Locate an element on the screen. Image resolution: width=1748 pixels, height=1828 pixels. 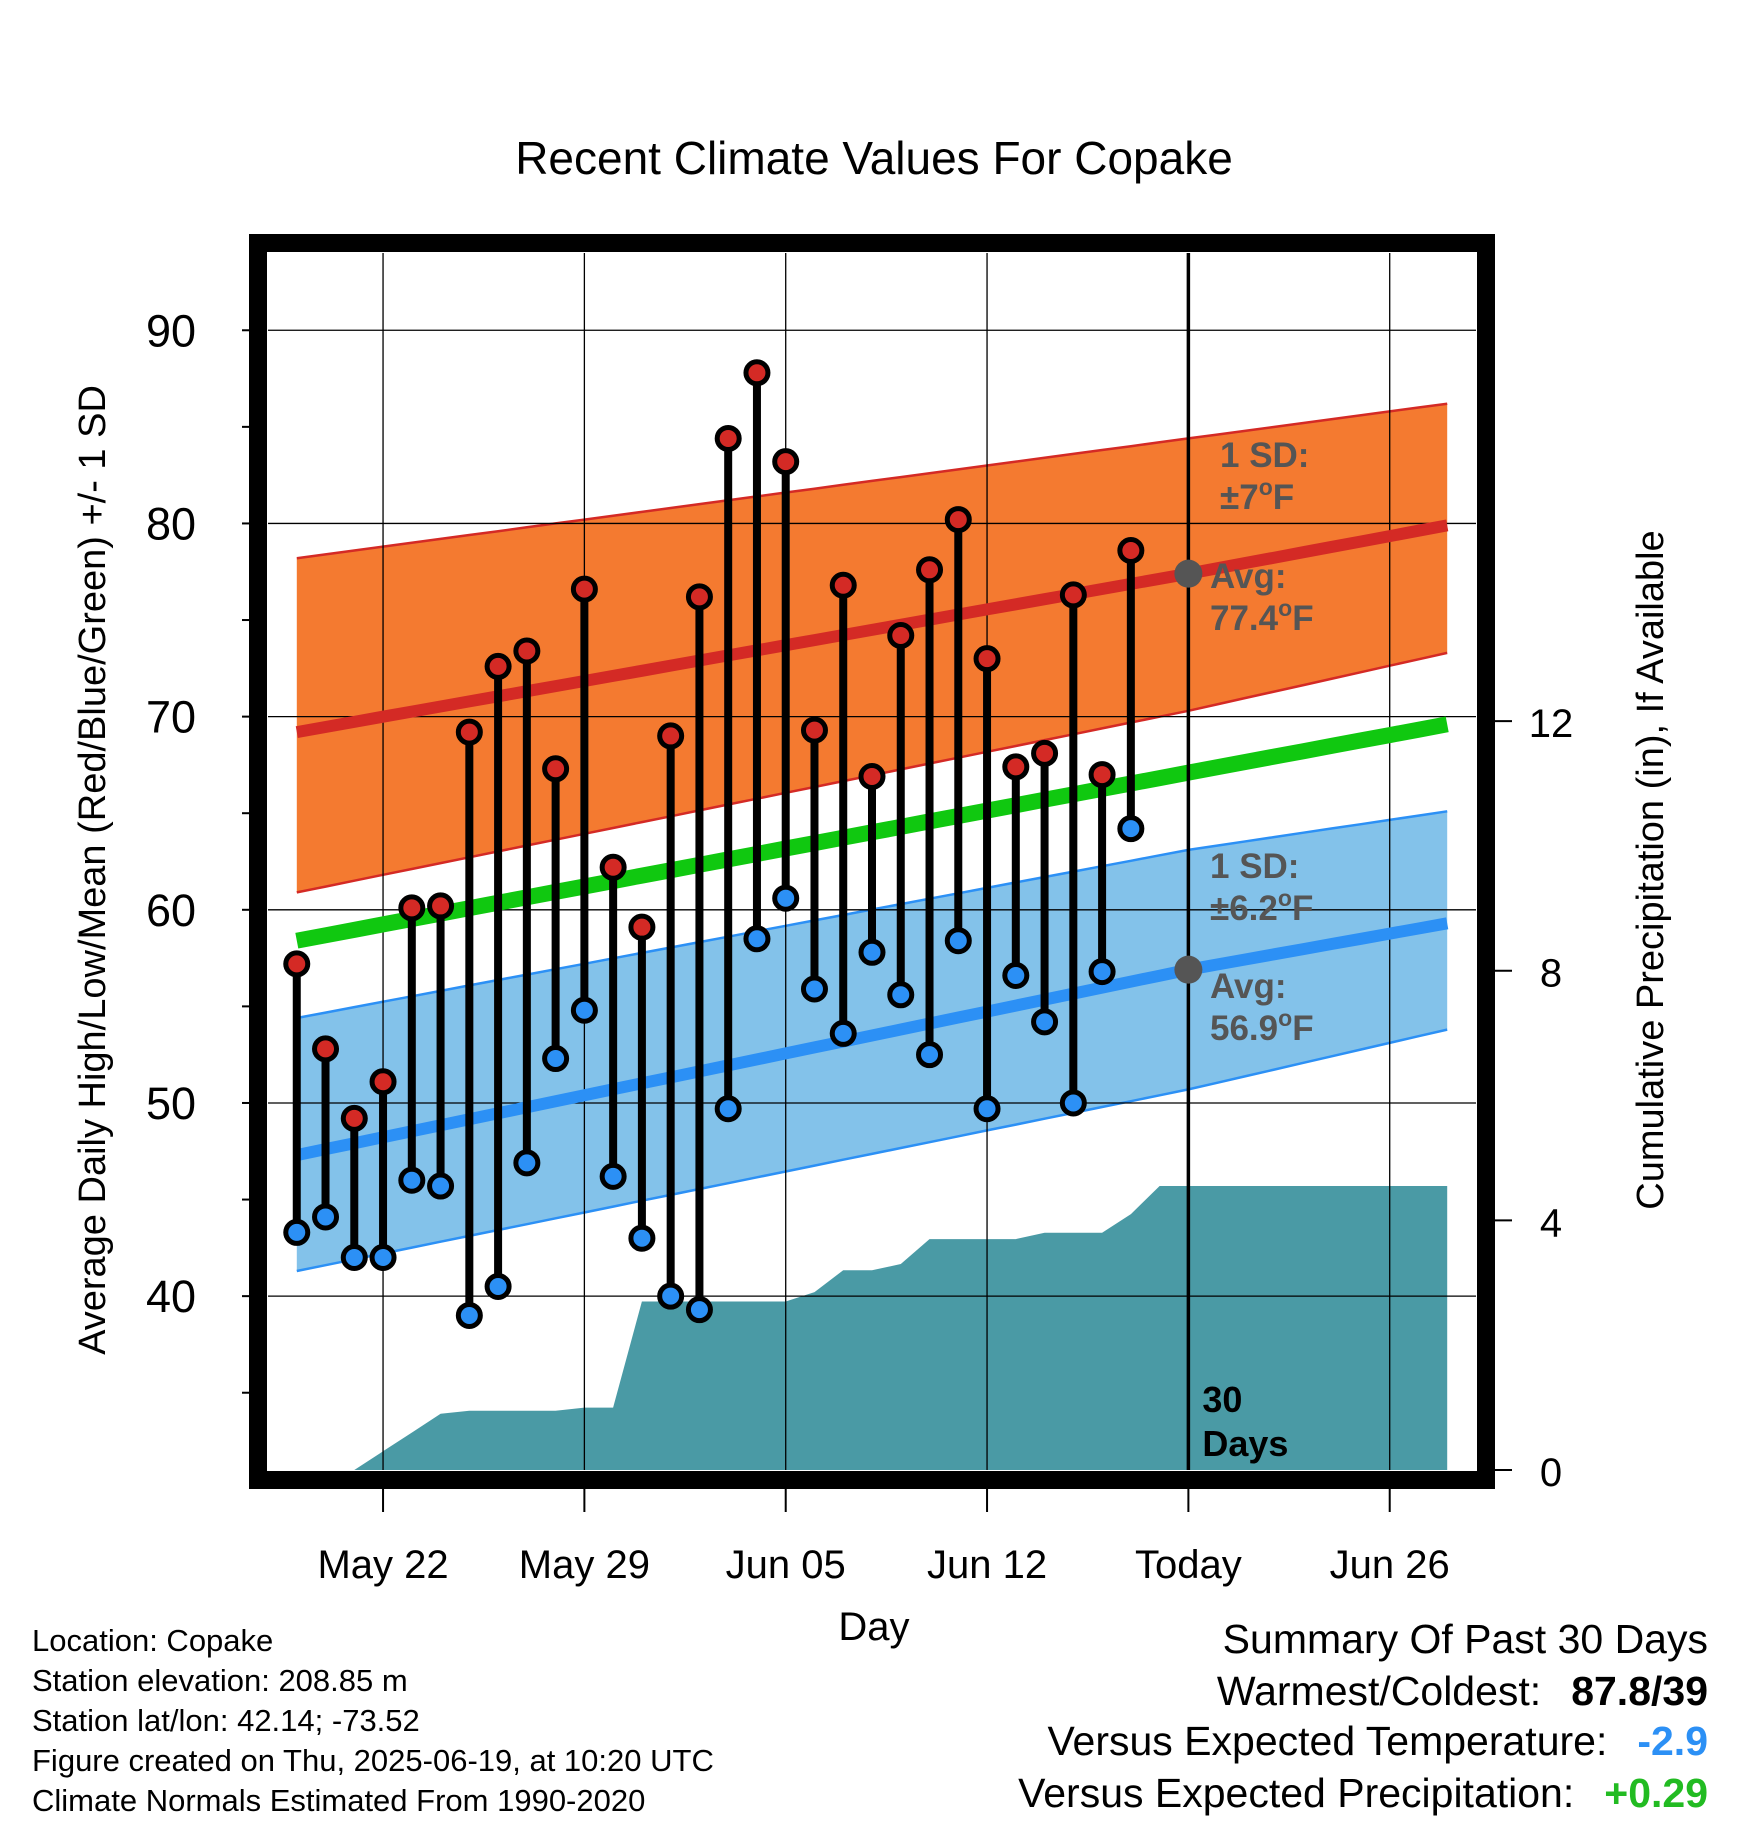
y2-tick-label: 12 is located at coordinates (1551, 724).